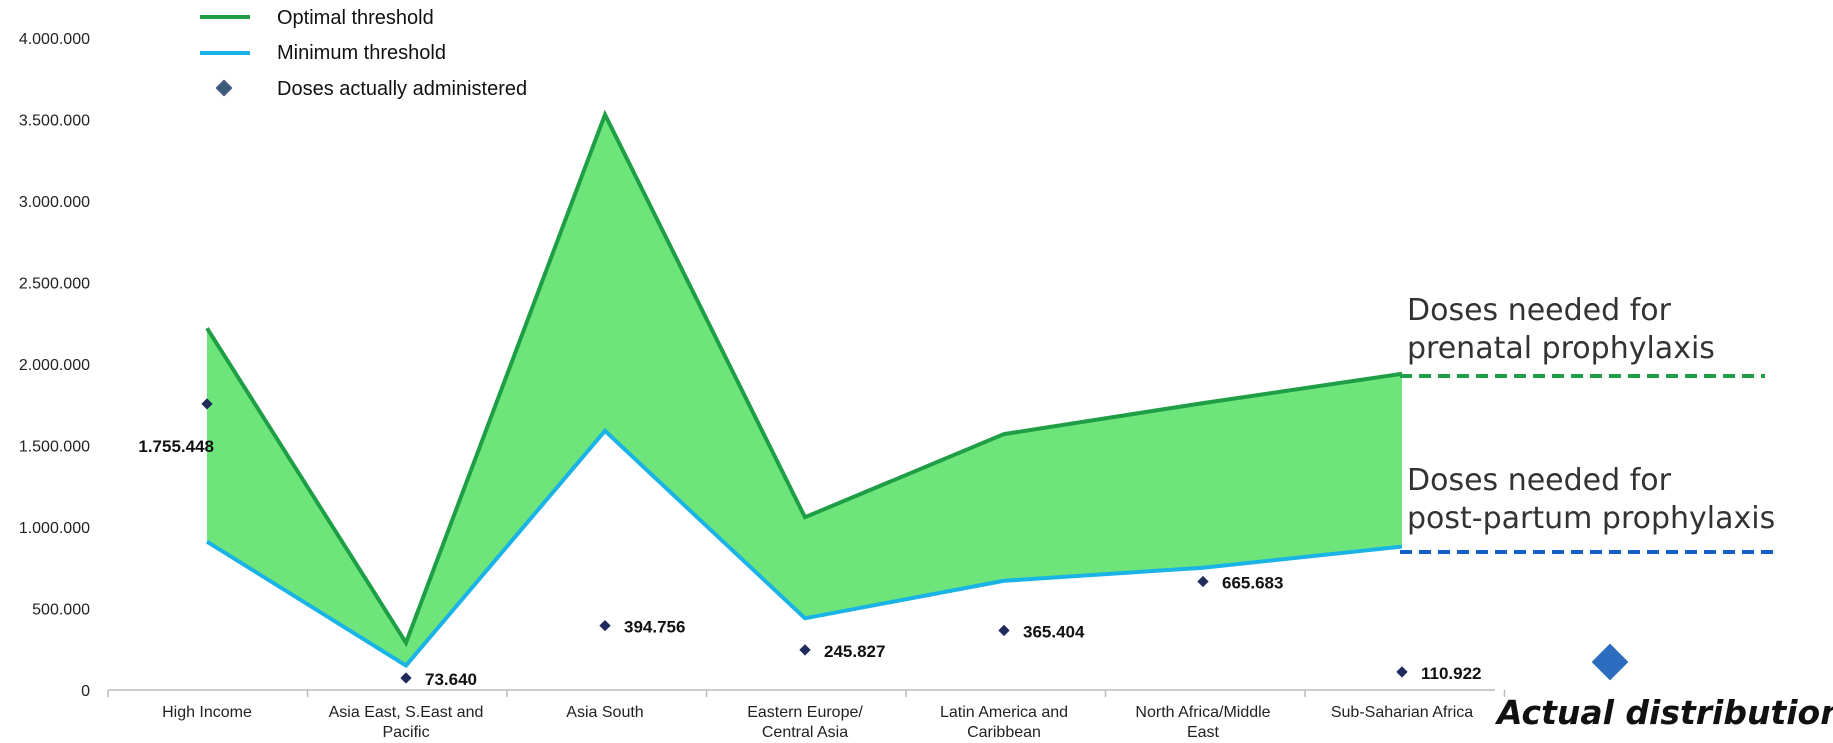 The height and width of the screenshot is (743, 1833). What do you see at coordinates (1561, 348) in the screenshot?
I see `prenatal-annotation-line-2: prenatal prophylaxis` at bounding box center [1561, 348].